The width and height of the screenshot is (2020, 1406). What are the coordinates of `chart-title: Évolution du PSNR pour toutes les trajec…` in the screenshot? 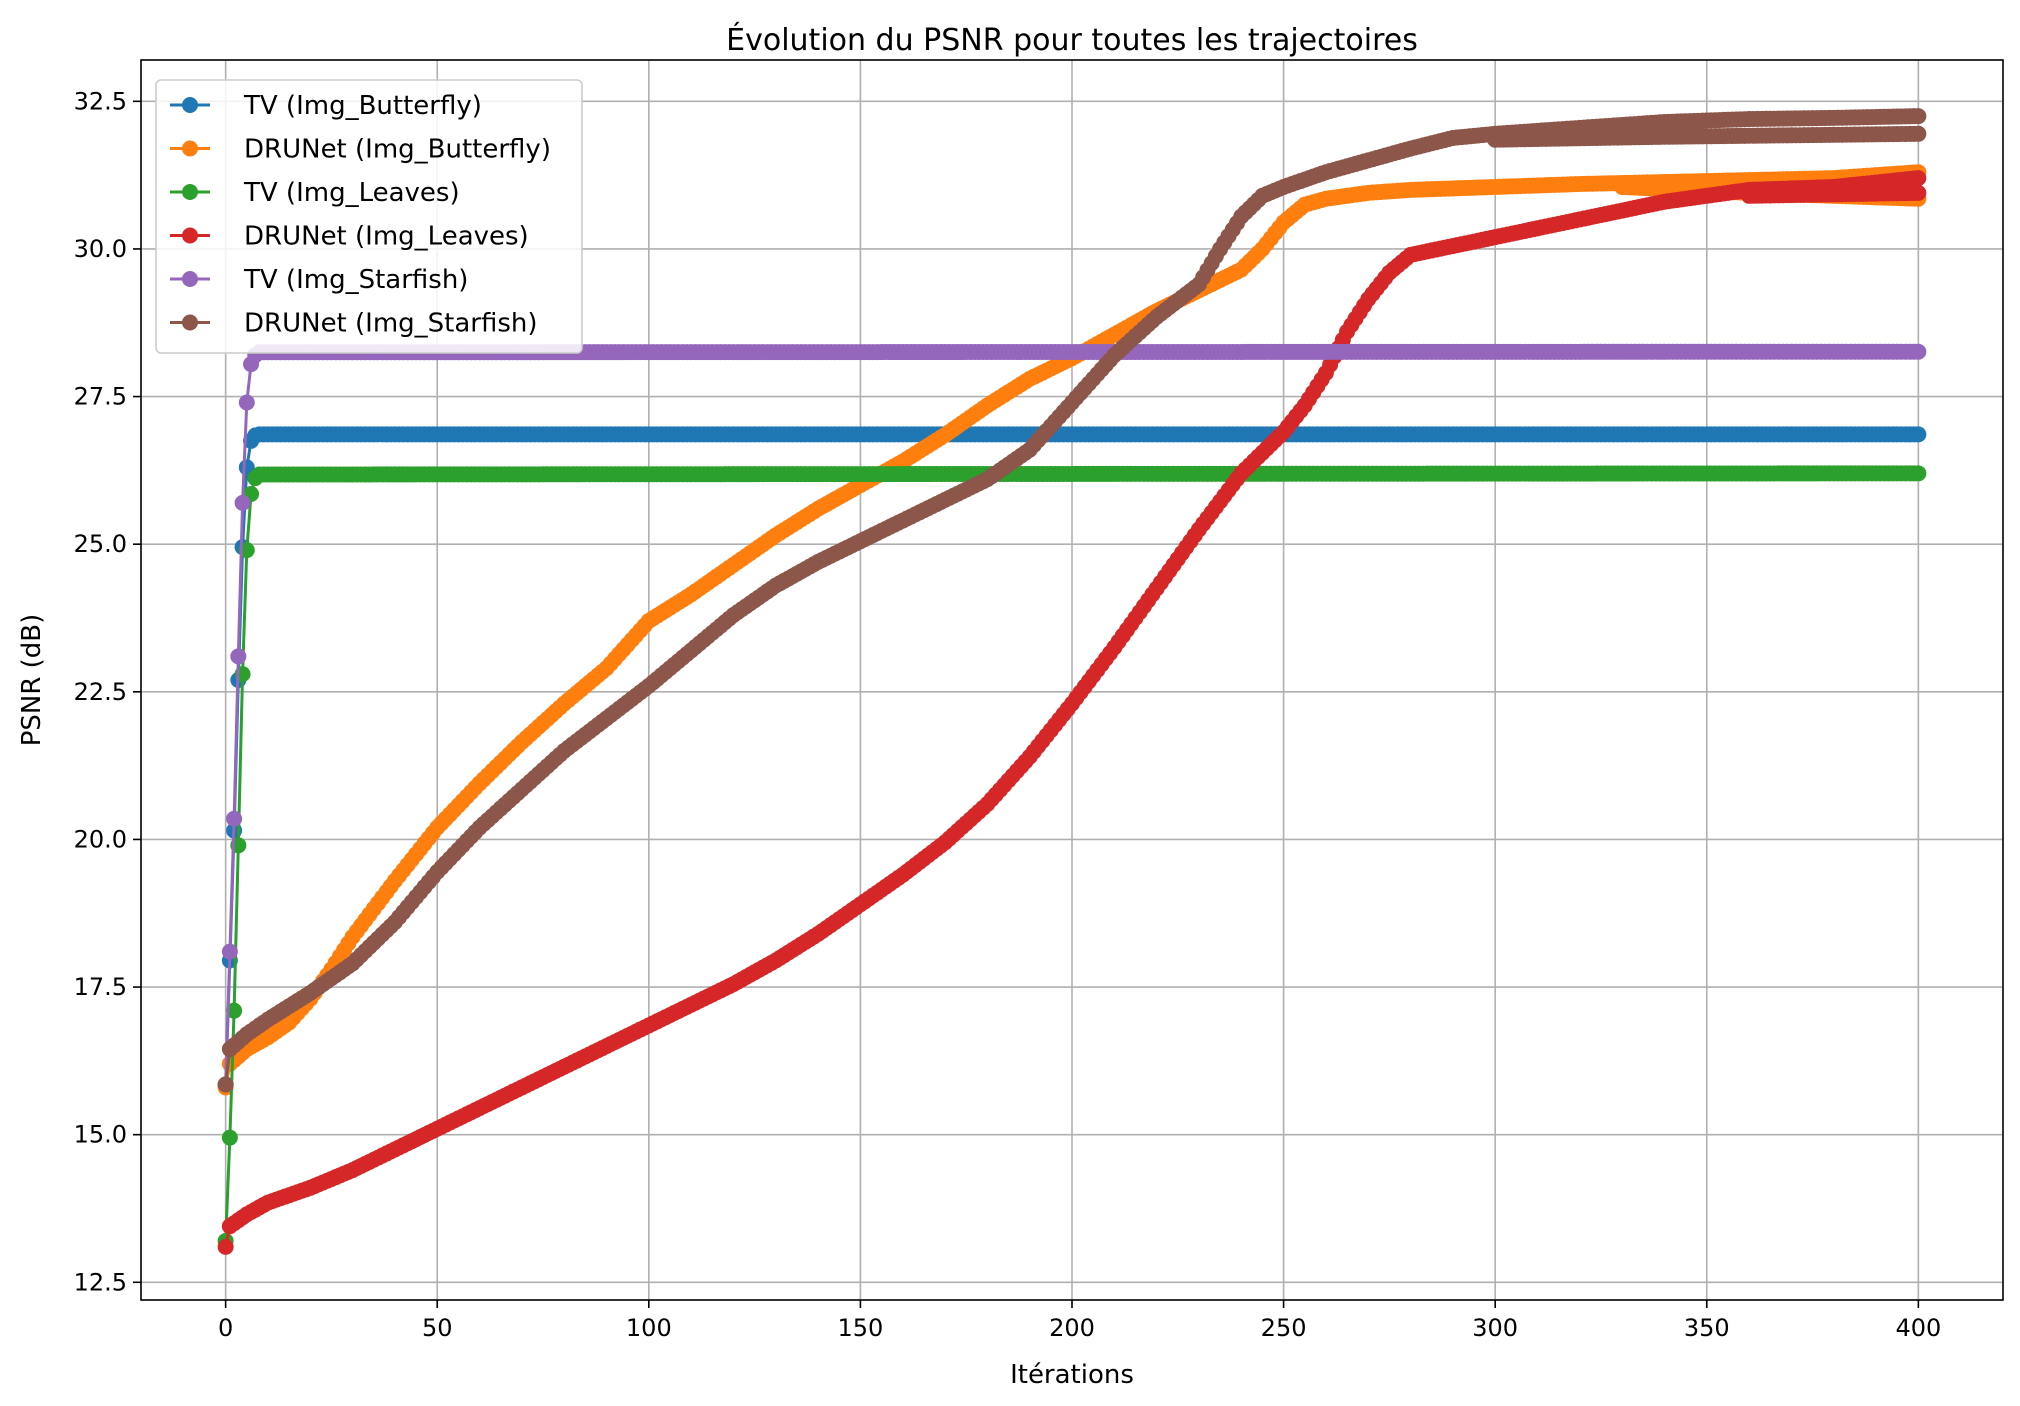 It's located at (1072, 40).